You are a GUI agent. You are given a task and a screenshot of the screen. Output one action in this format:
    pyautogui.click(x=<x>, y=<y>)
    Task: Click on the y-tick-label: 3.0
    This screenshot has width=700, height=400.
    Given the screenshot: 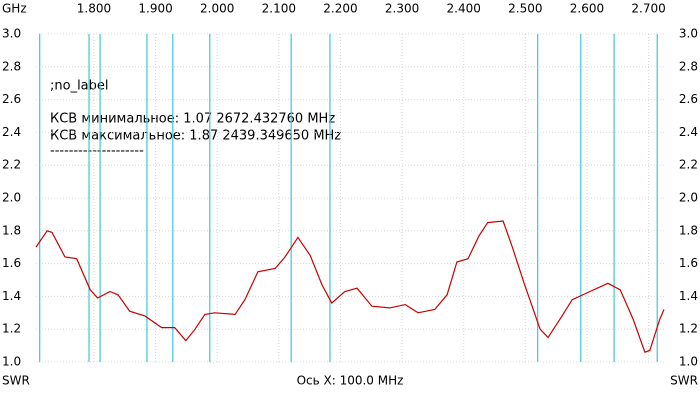 What is the action you would take?
    pyautogui.click(x=11, y=34)
    